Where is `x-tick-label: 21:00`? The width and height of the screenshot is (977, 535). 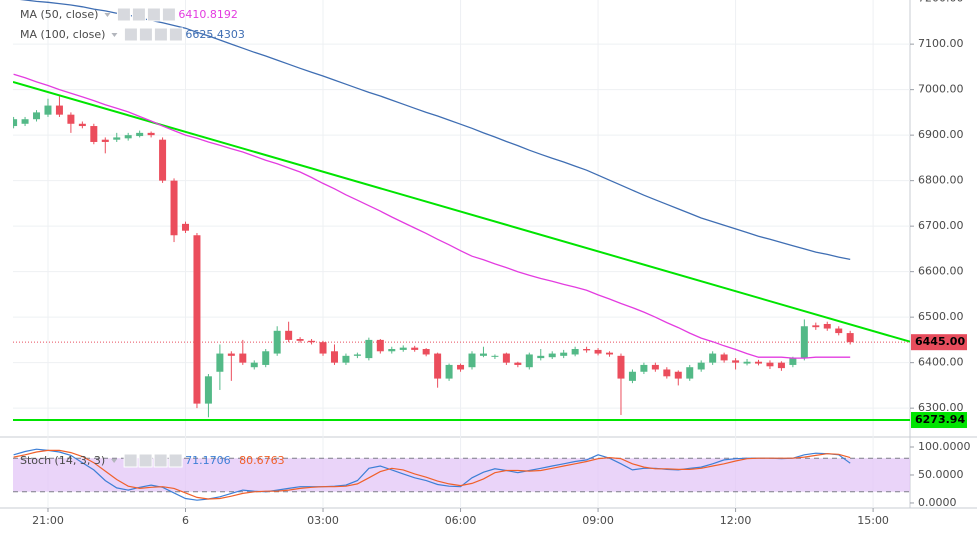
x-tick-label: 21:00 is located at coordinates (48, 520).